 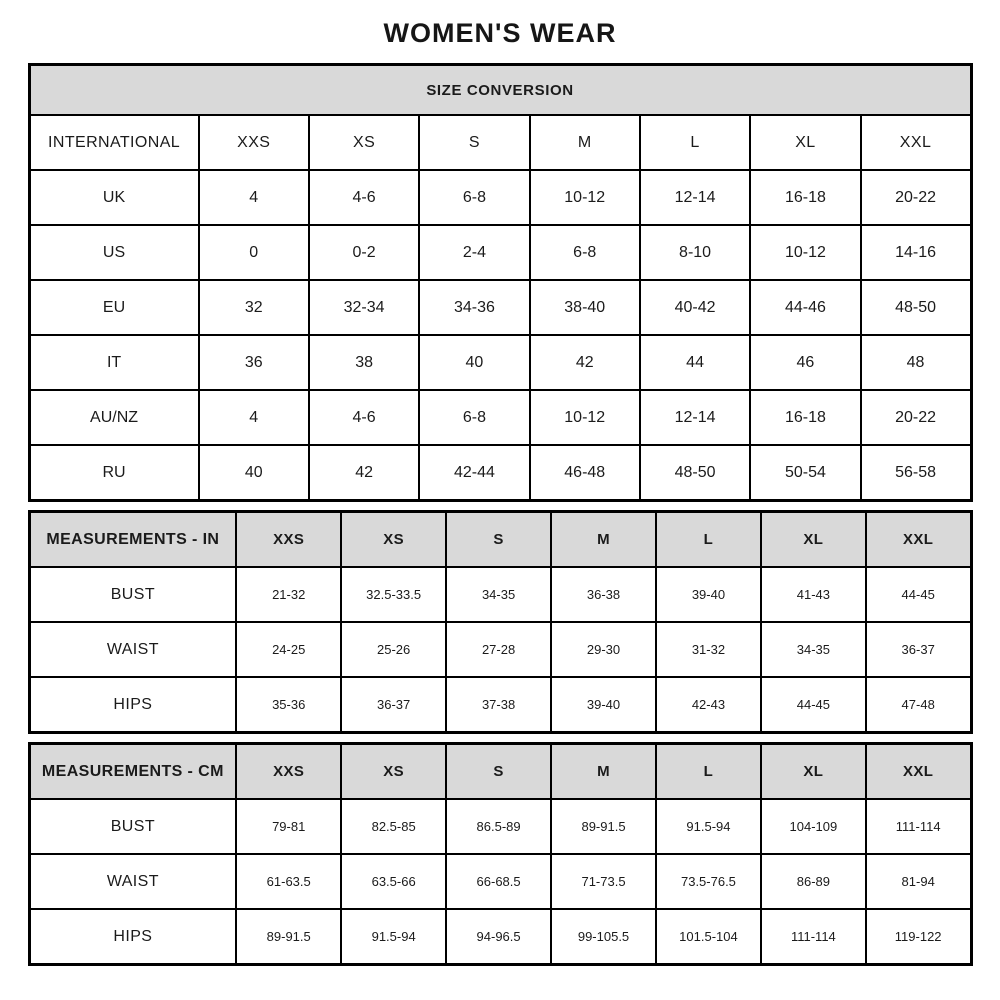 I want to click on row-label: US, so click(x=114, y=252).